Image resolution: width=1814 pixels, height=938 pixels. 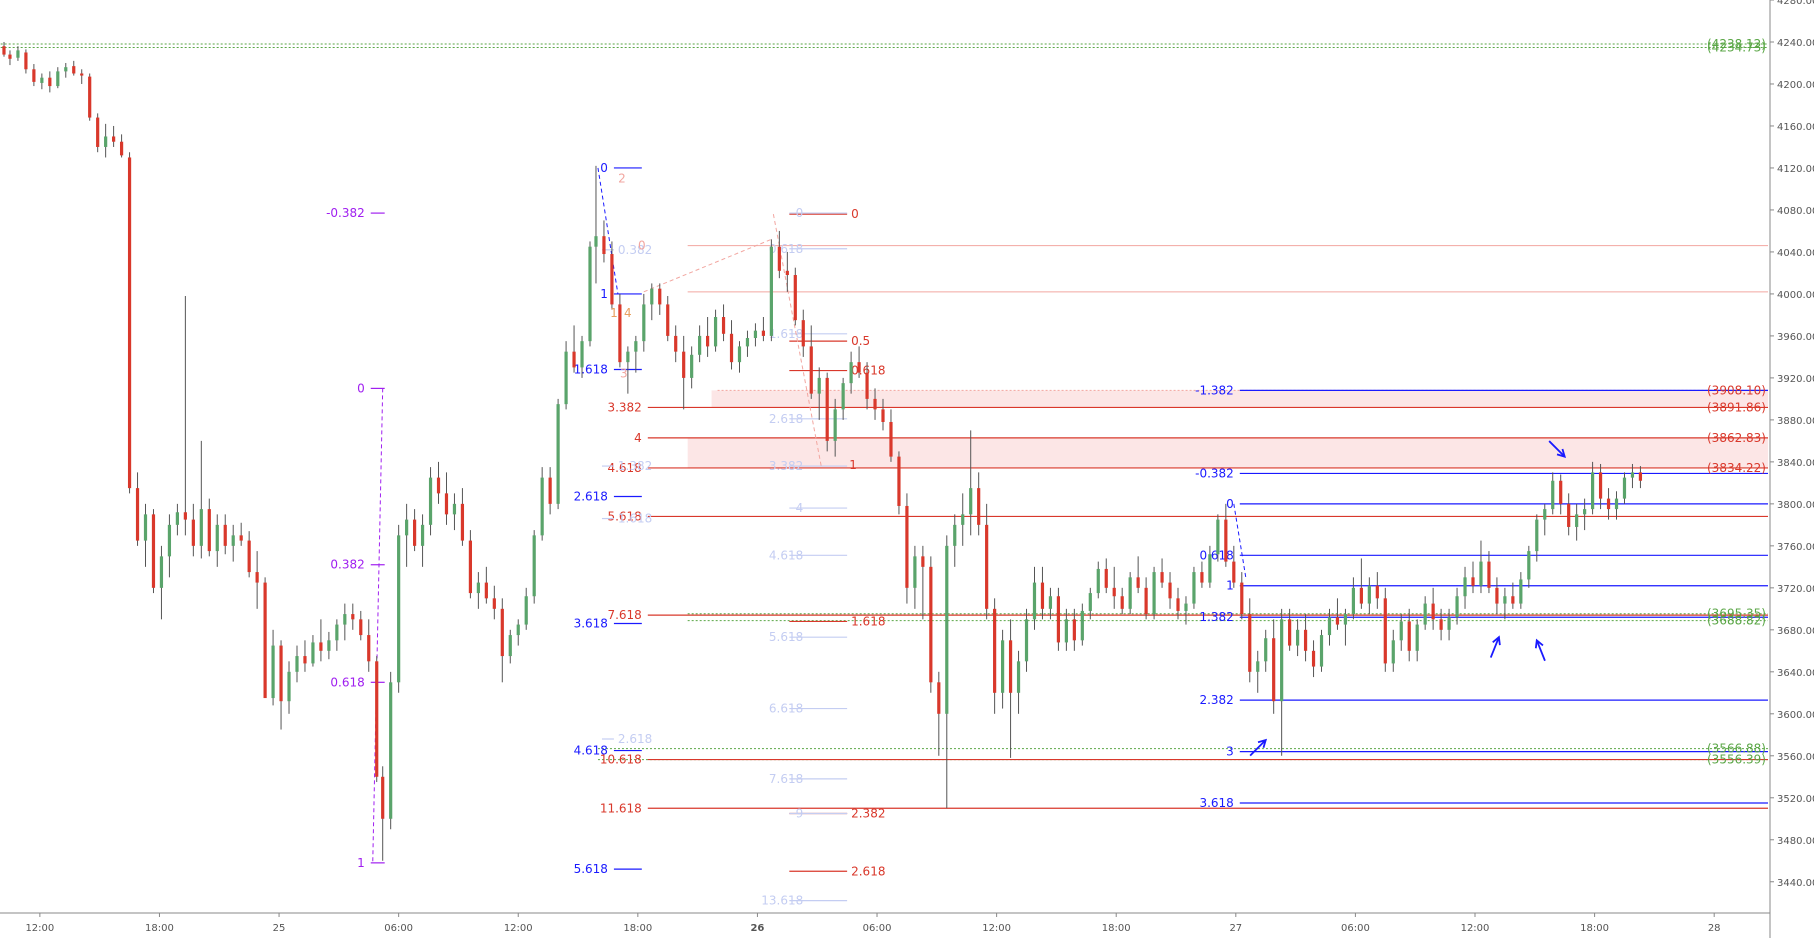 I want to click on y-tick-label: 3920.00, so click(x=1795, y=379).